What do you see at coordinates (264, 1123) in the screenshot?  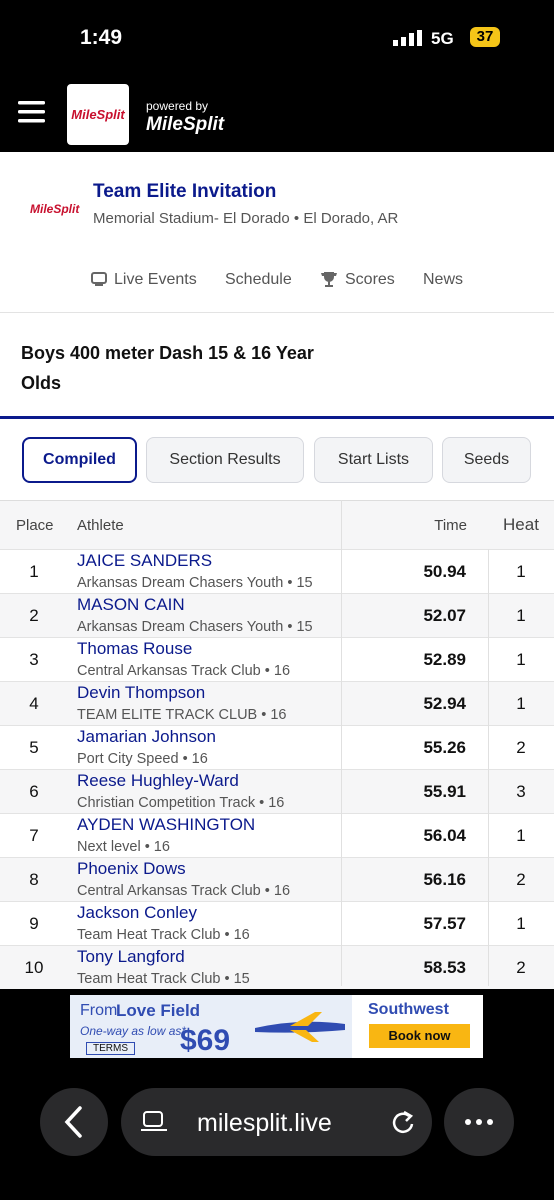 I see `url: milesplit.live` at bounding box center [264, 1123].